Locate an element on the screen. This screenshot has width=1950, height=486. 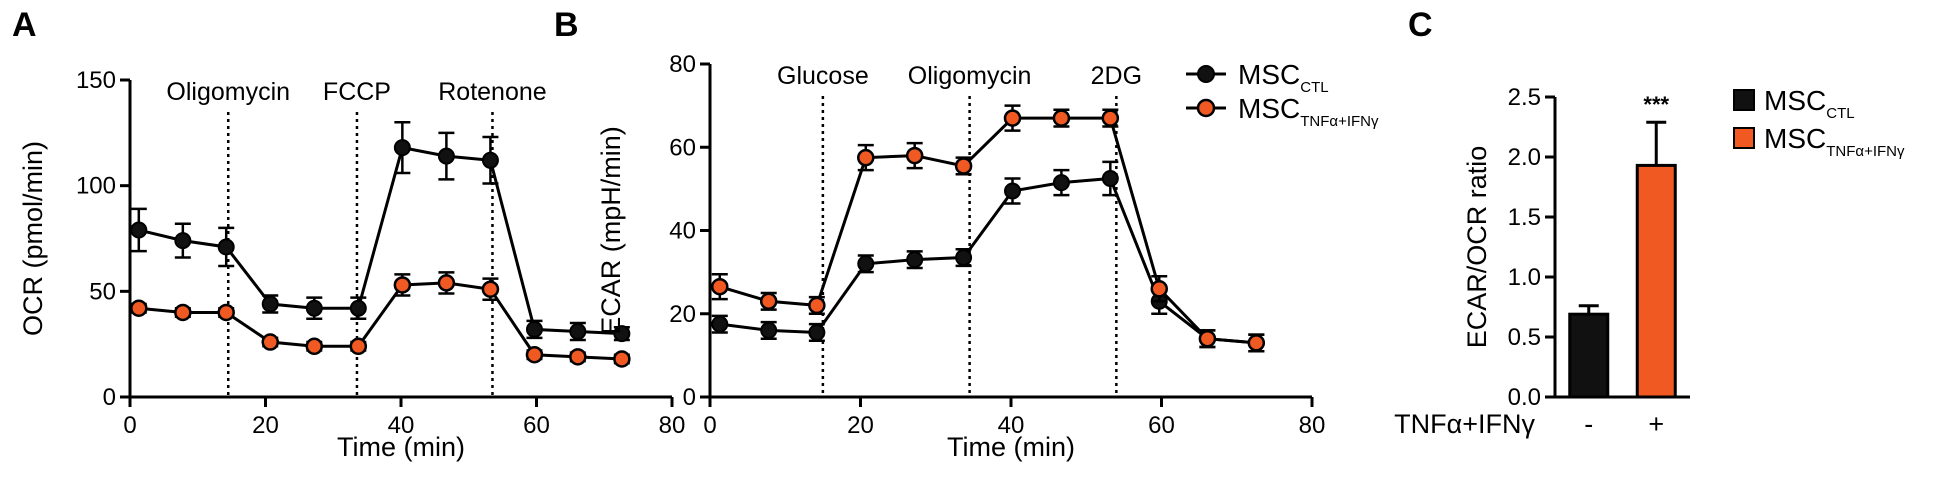
y-tick-label: 2.0 is located at coordinates (1524, 157).